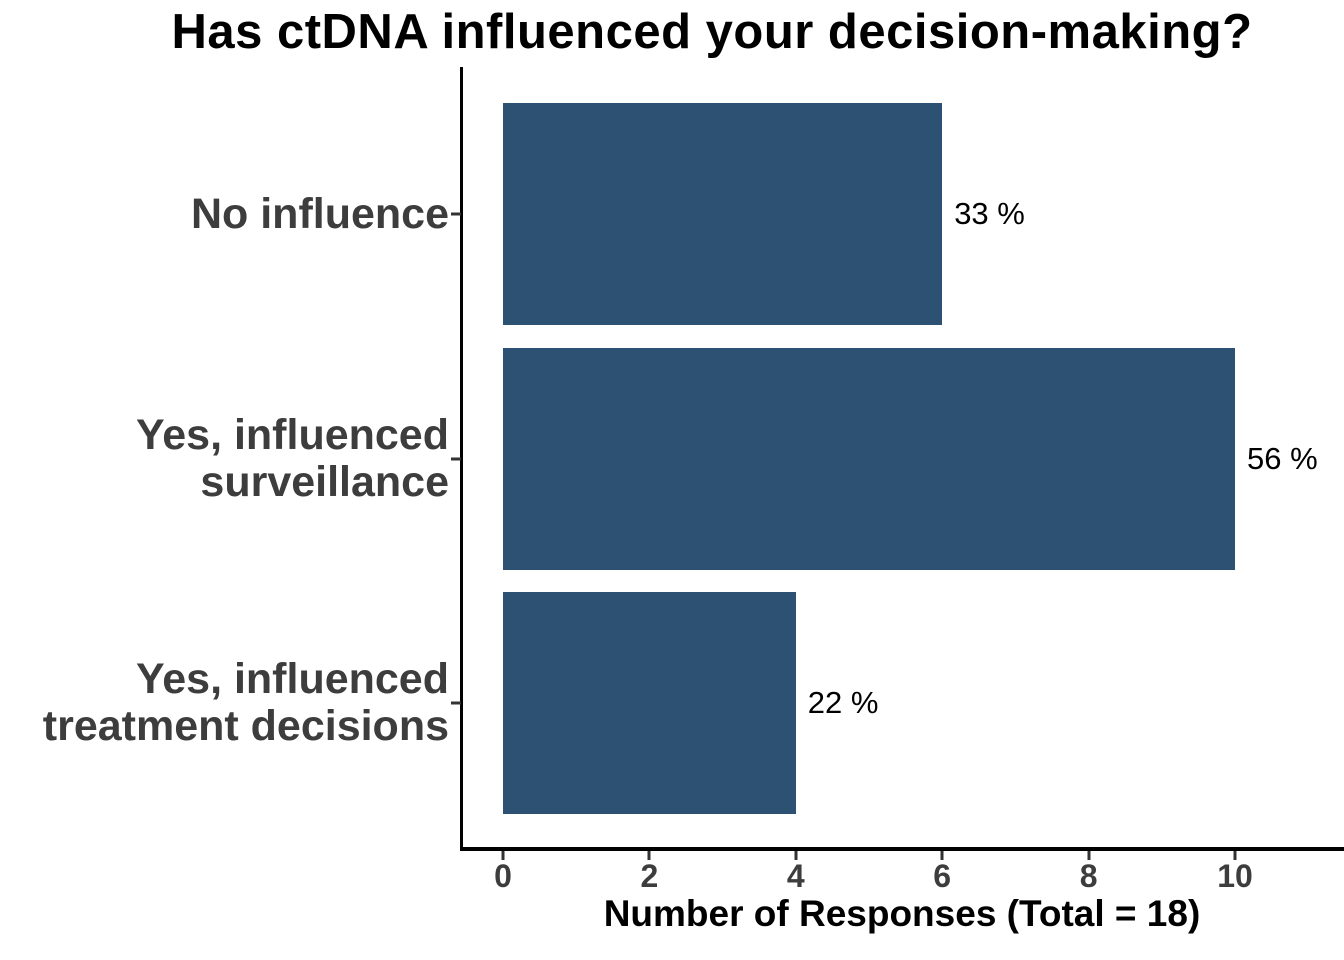 The width and height of the screenshot is (1344, 960). Describe the element at coordinates (902, 849) in the screenshot. I see `x-axis-line` at that location.